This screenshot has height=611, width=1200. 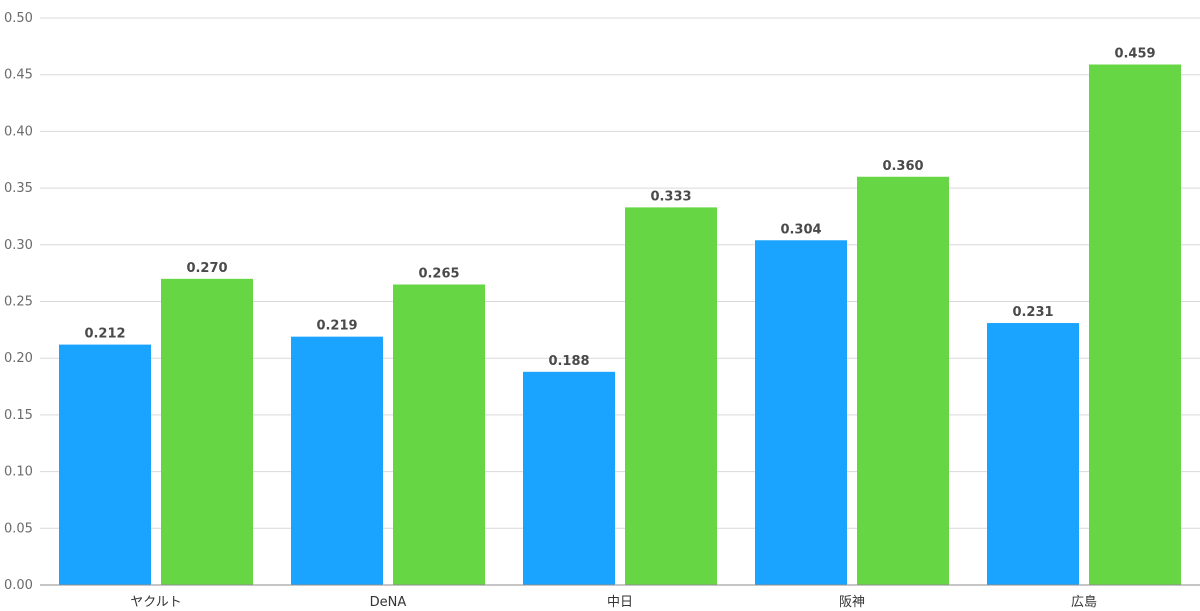 I want to click on data-label: 0.333, so click(x=670, y=196).